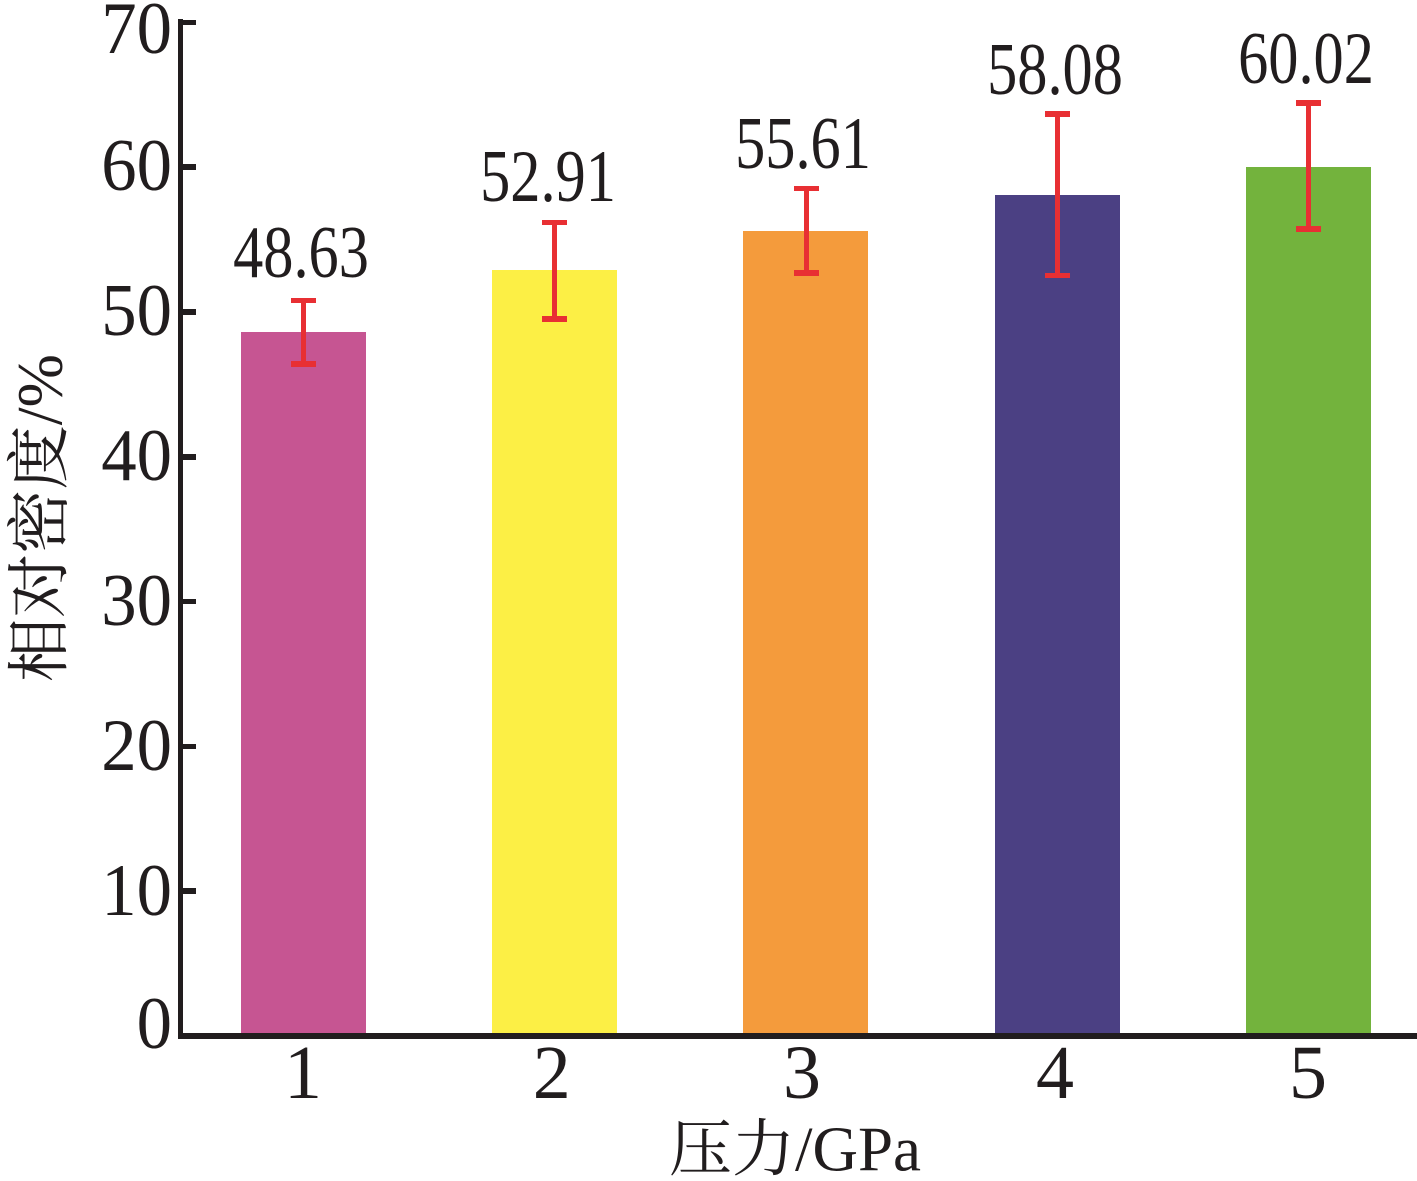 The image size is (1417, 1181). What do you see at coordinates (858, 1148) in the screenshot?
I see `svg-text: /GPa` at bounding box center [858, 1148].